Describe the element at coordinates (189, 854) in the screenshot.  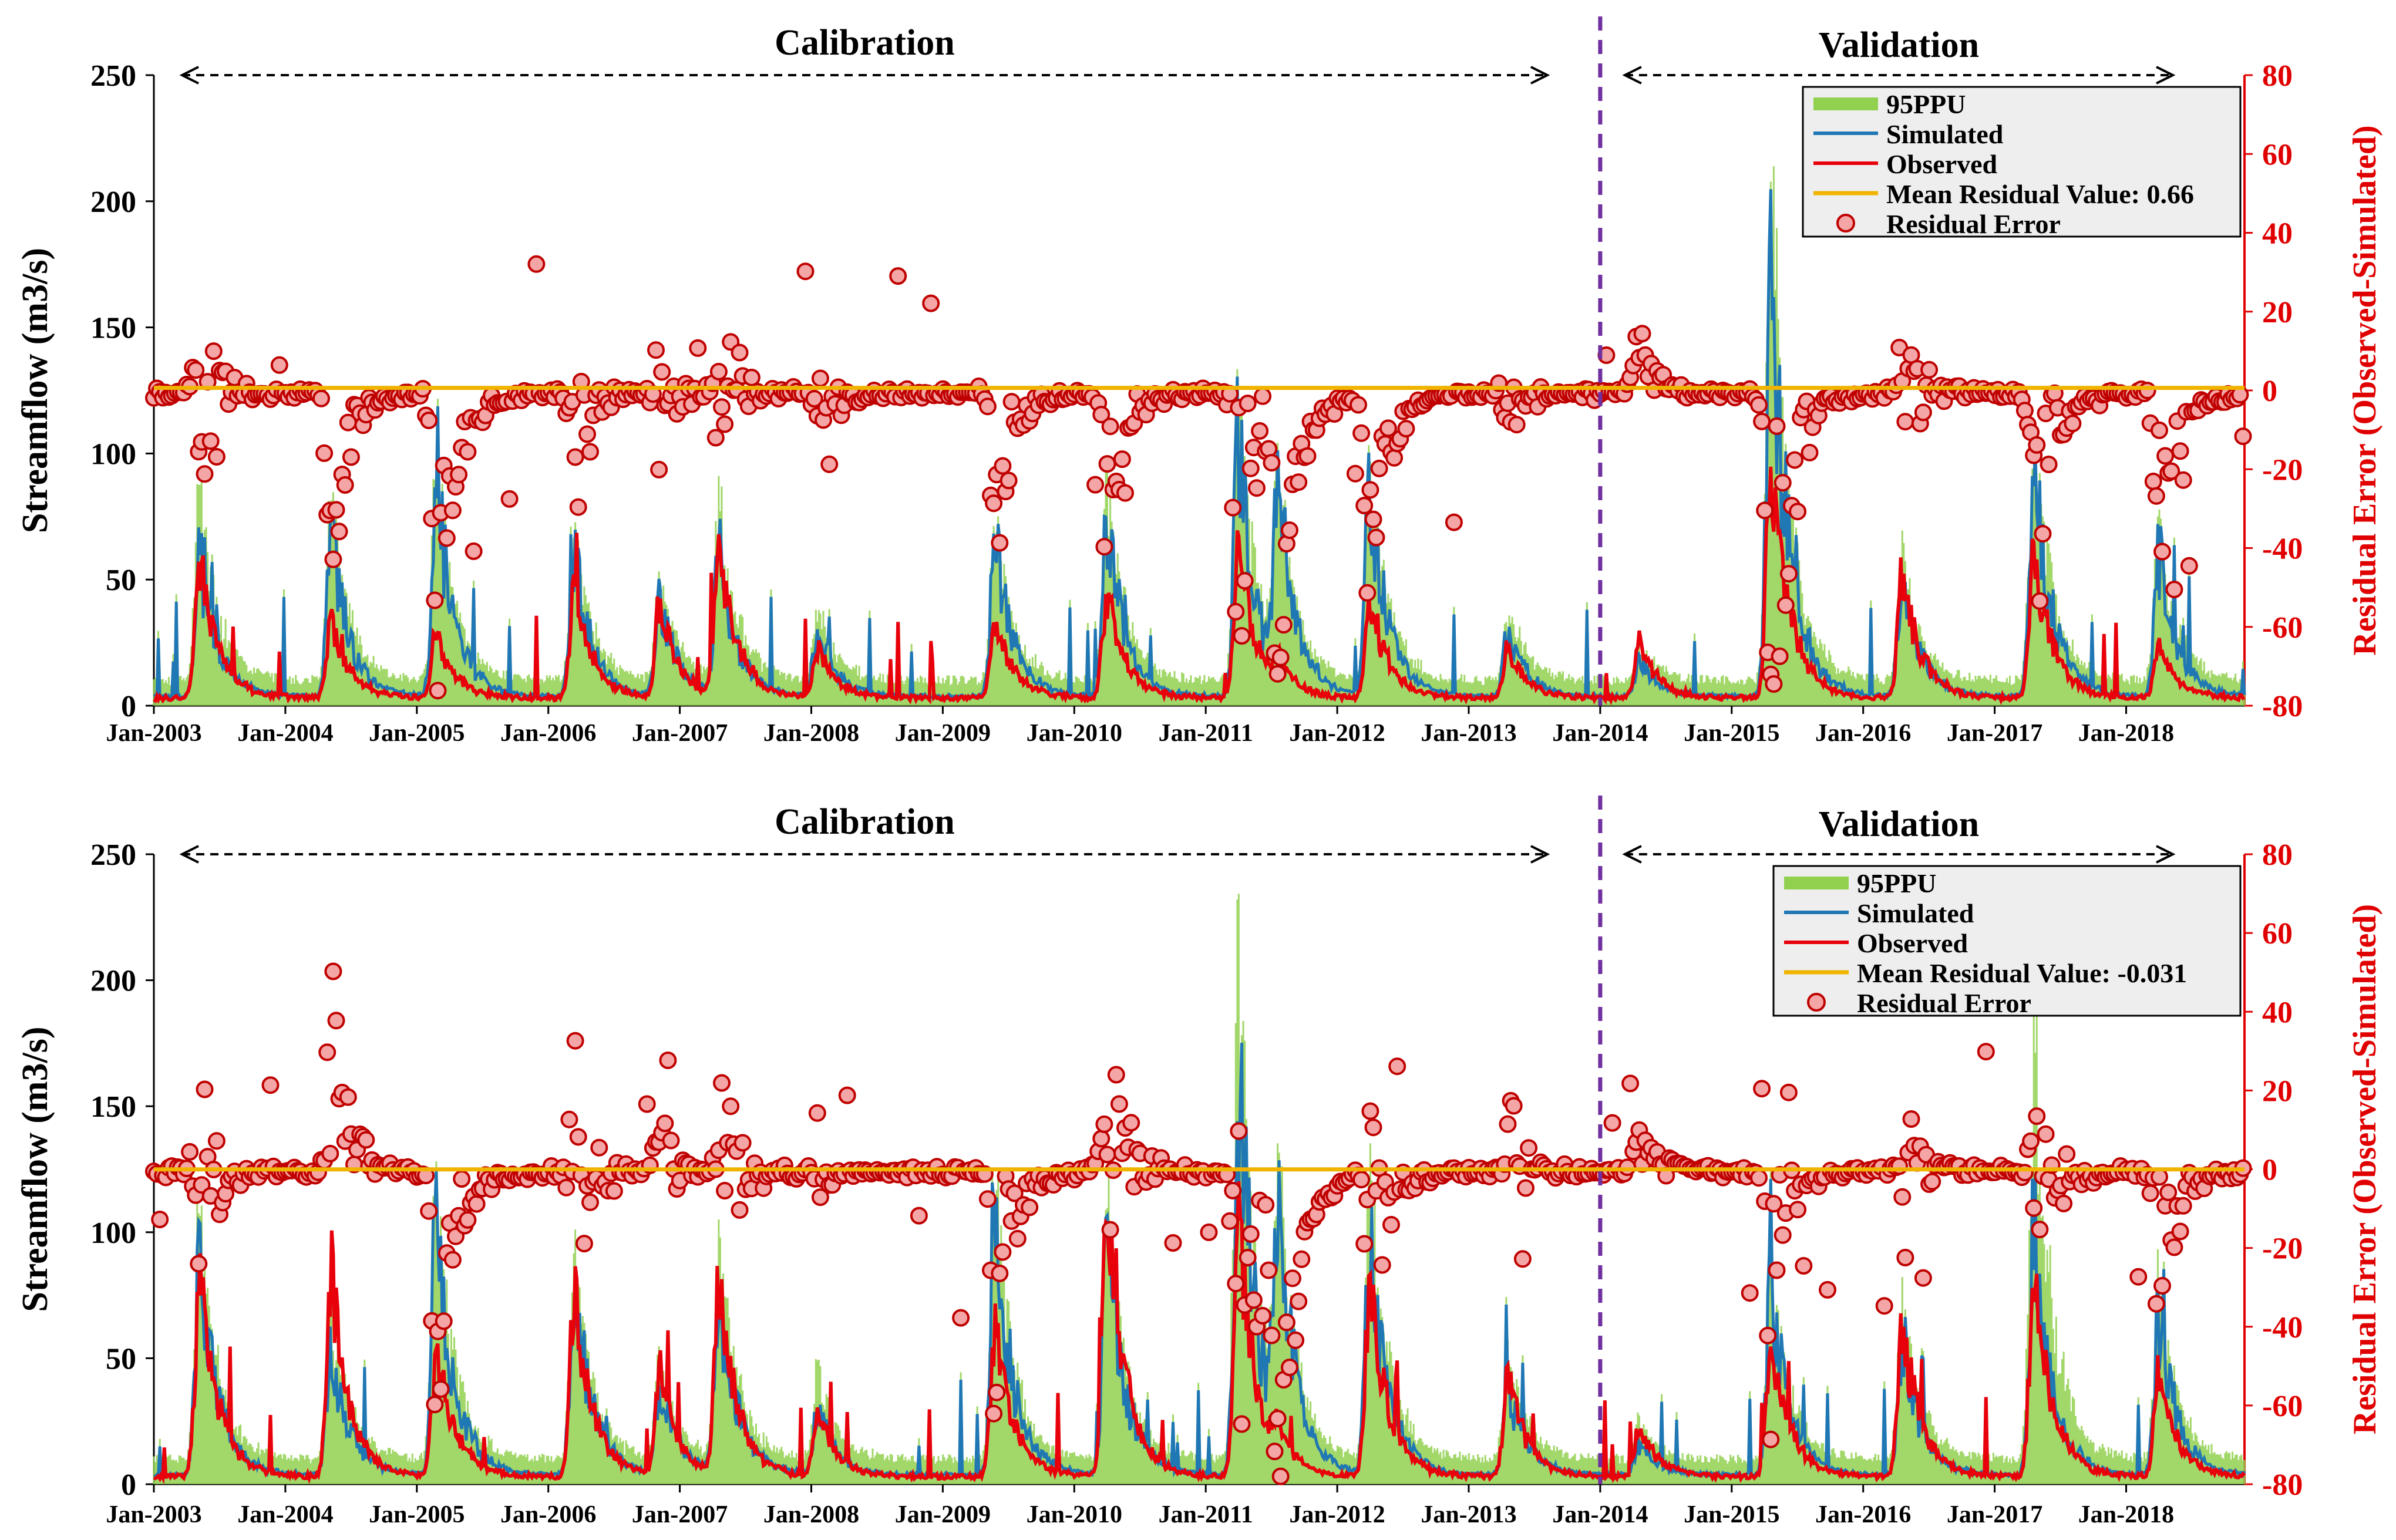
I see `calibration-arrow-head-left` at that location.